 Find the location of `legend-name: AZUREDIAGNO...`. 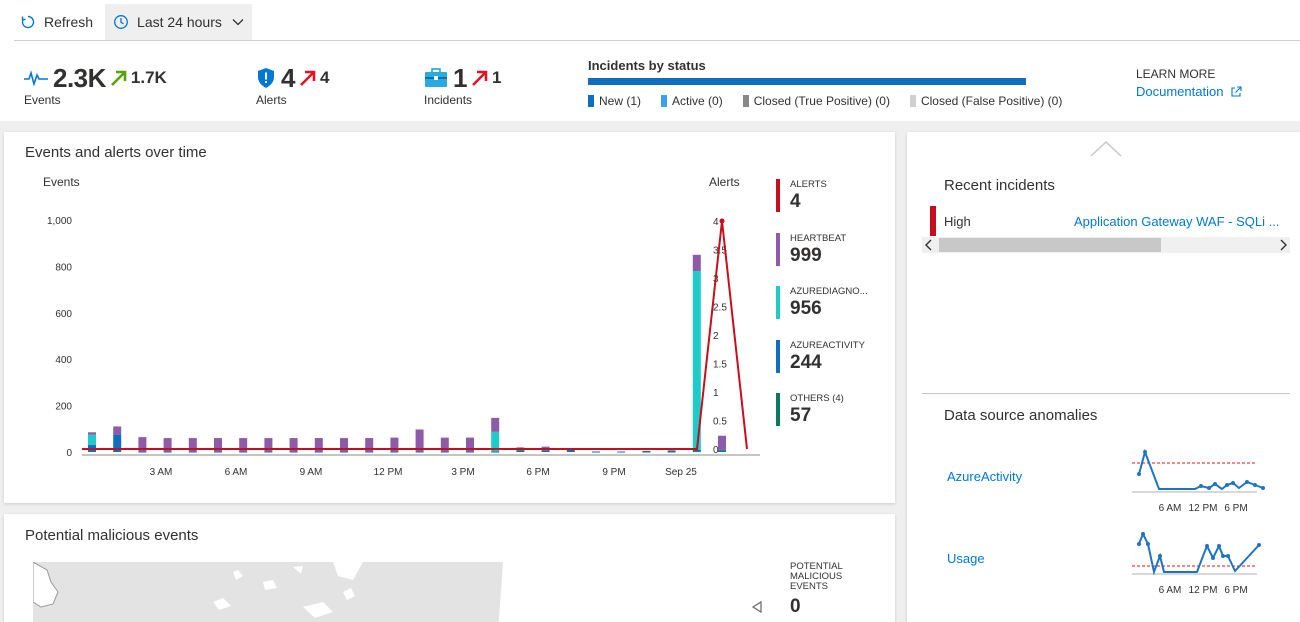

legend-name: AZUREDIAGNO... is located at coordinates (829, 291).